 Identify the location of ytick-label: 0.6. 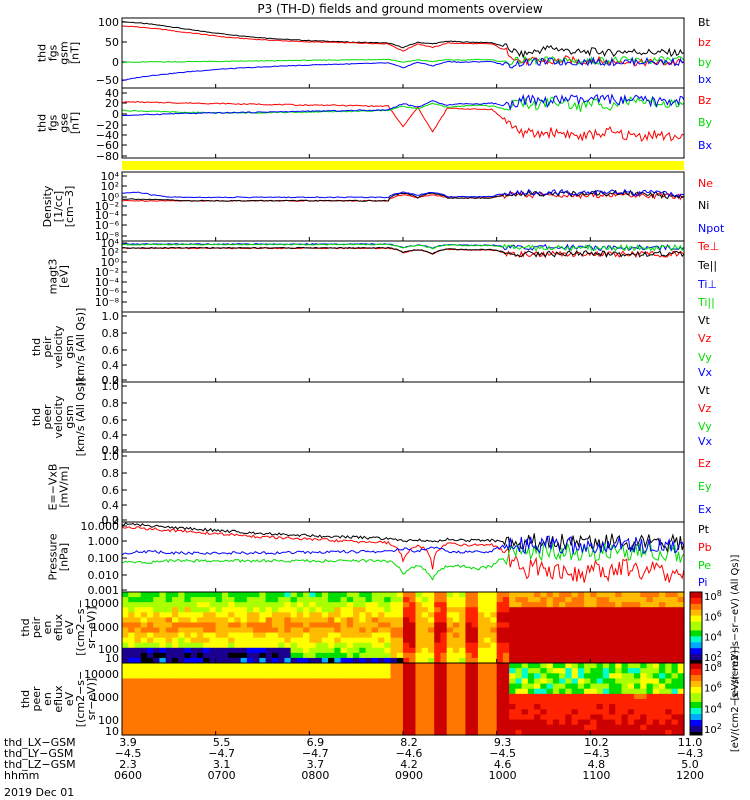
(111, 490).